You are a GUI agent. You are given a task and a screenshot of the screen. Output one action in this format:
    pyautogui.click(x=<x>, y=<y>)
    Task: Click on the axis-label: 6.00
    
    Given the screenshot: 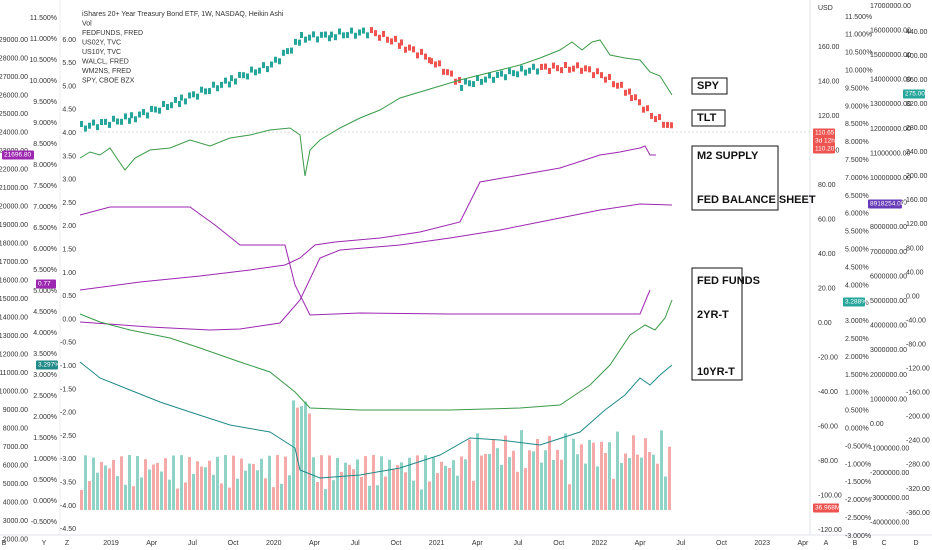 What is the action you would take?
    pyautogui.click(x=69, y=40)
    